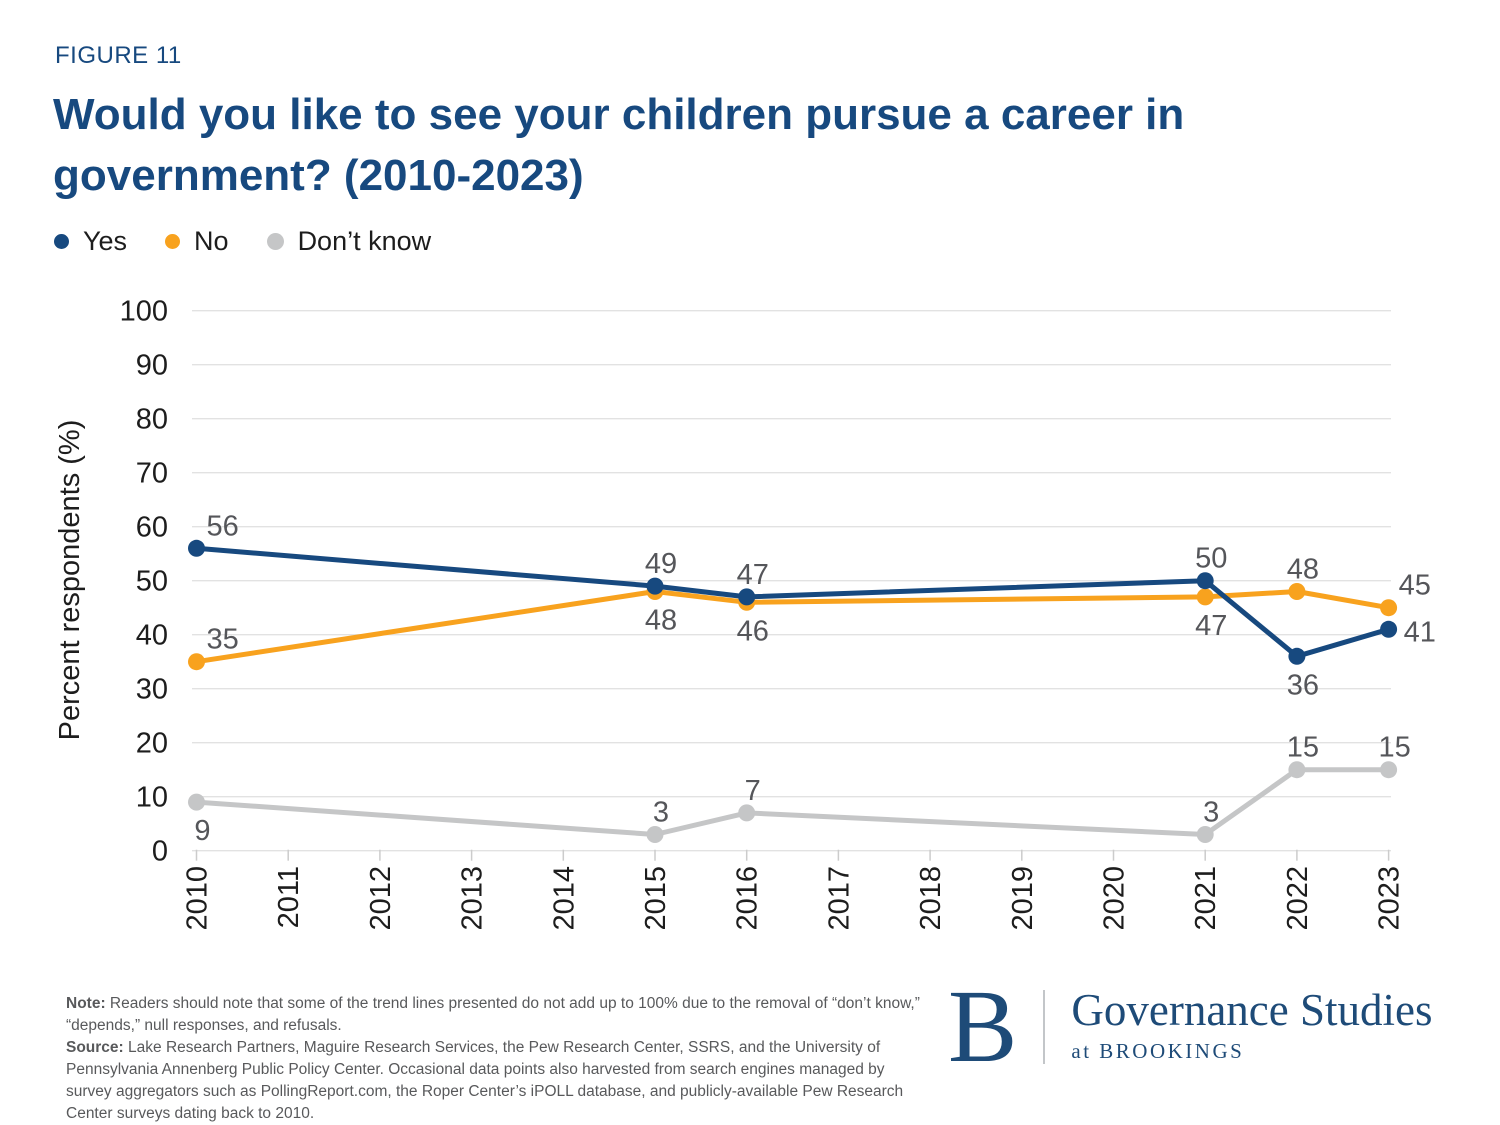 Image resolution: width=1500 pixels, height=1125 pixels. Describe the element at coordinates (1420, 632) in the screenshot. I see `svg-text: 41` at that location.